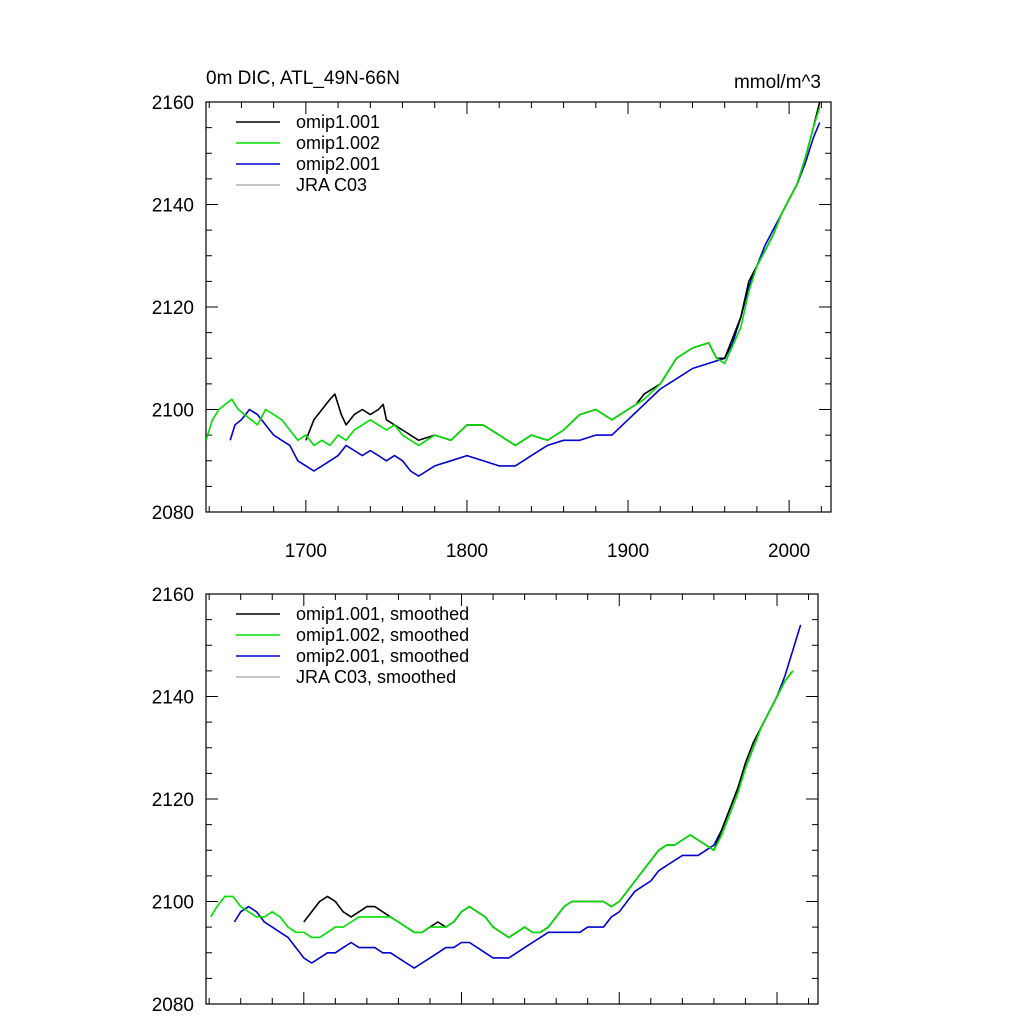  I want to click on x-tick-label: 1800, so click(467, 551).